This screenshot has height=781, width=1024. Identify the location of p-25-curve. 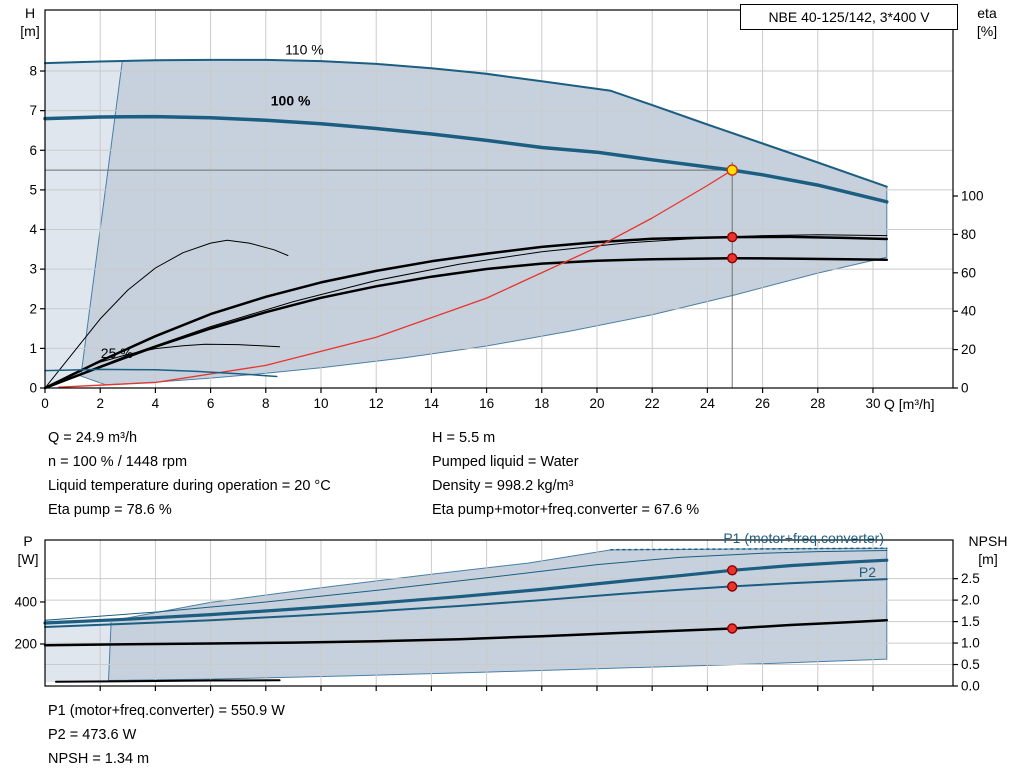
(168, 681).